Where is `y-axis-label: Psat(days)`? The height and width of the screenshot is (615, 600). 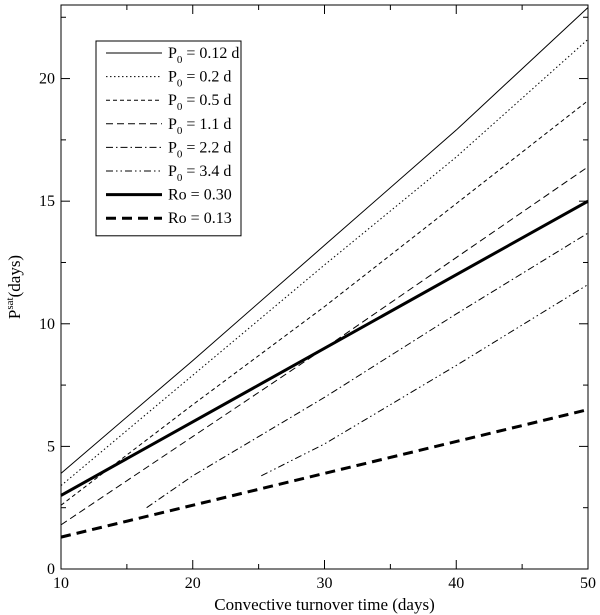
y-axis-label: Psat(days) is located at coordinates (14, 287).